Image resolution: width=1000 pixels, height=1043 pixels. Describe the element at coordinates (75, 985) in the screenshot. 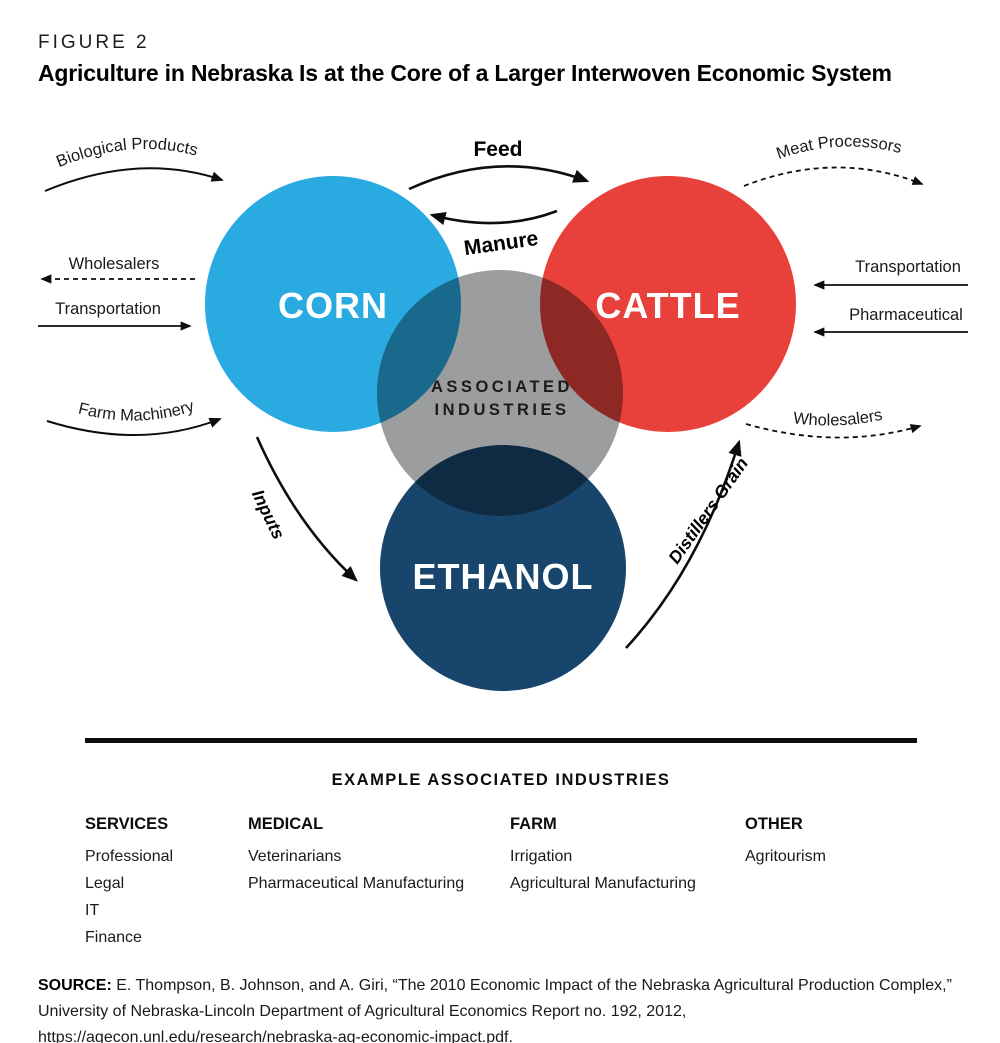

I see `source-label: SOURCE:` at that location.